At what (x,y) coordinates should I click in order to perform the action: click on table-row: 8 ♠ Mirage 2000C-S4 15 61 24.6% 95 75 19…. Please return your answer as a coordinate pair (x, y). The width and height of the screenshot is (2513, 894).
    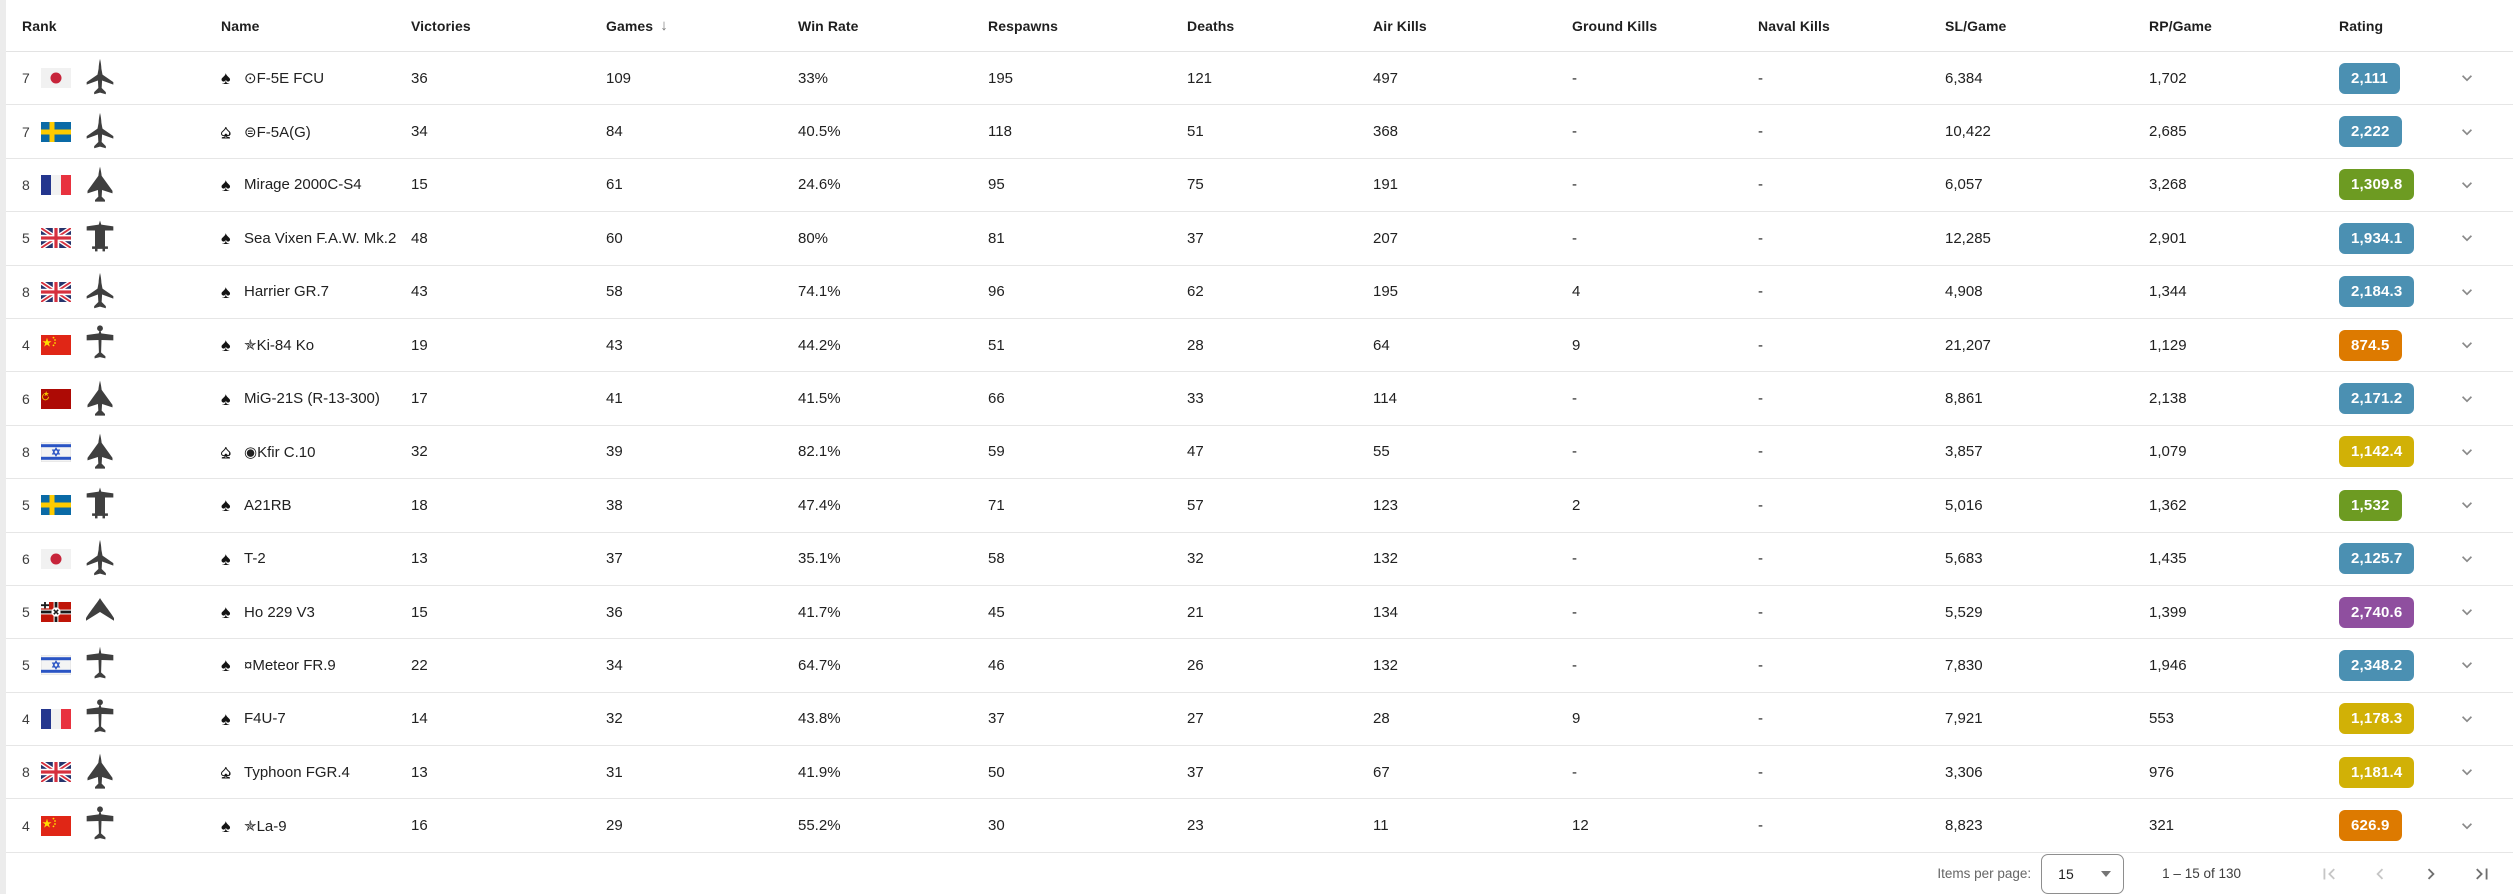
    Looking at the image, I should click on (1259, 185).